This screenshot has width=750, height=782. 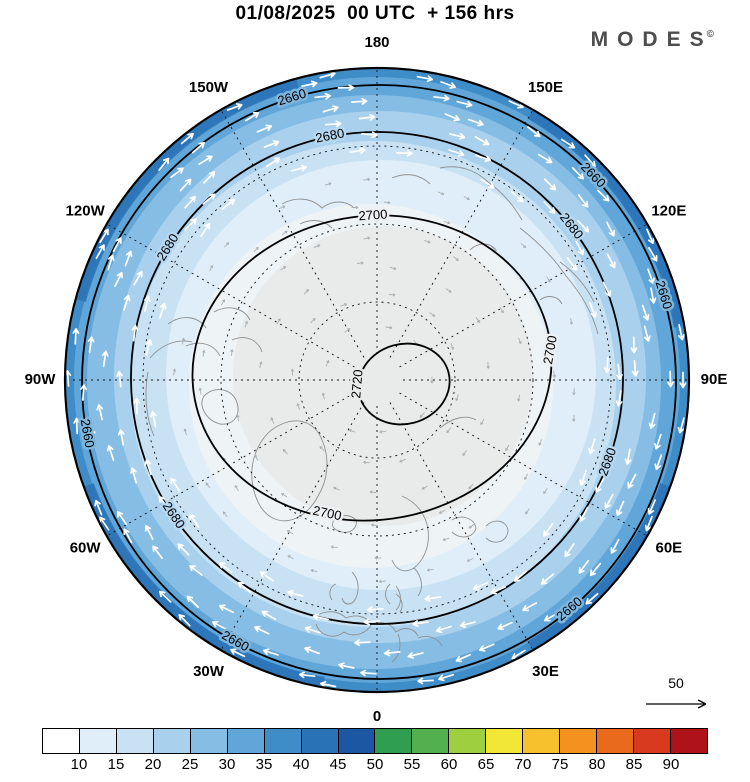 I want to click on colorbar-tick-10: 10, so click(x=79, y=764).